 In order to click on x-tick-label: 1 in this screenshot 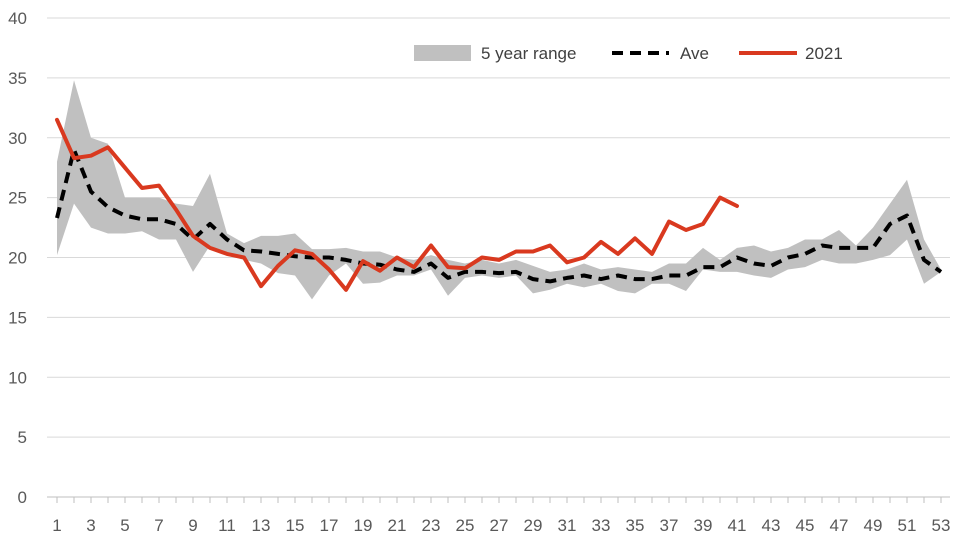, I will do `click(56, 525)`.